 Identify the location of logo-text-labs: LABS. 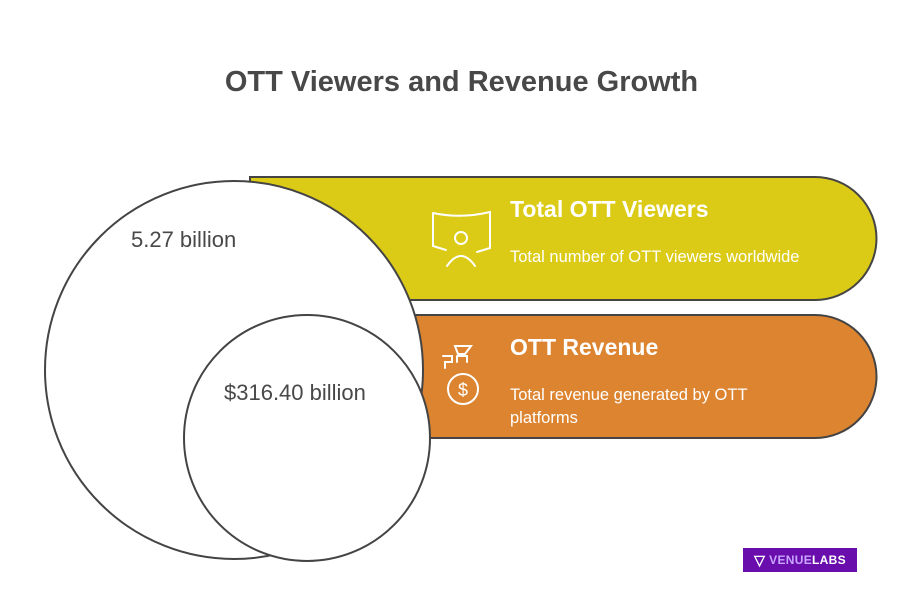
(829, 560).